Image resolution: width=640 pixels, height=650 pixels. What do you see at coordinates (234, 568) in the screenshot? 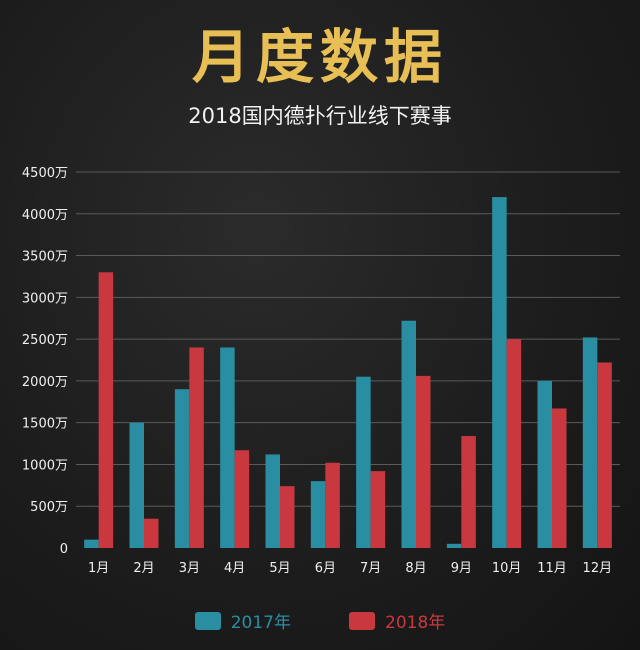
I see `x-tick-label: 4月` at bounding box center [234, 568].